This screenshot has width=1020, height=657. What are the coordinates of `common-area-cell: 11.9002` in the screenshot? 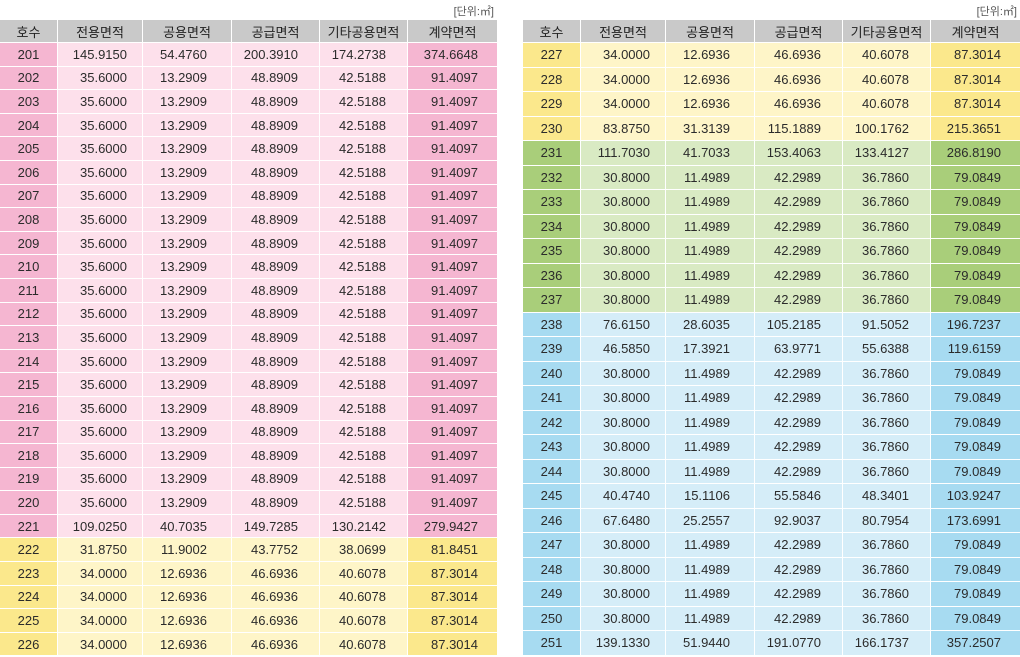 It's located at (187, 550).